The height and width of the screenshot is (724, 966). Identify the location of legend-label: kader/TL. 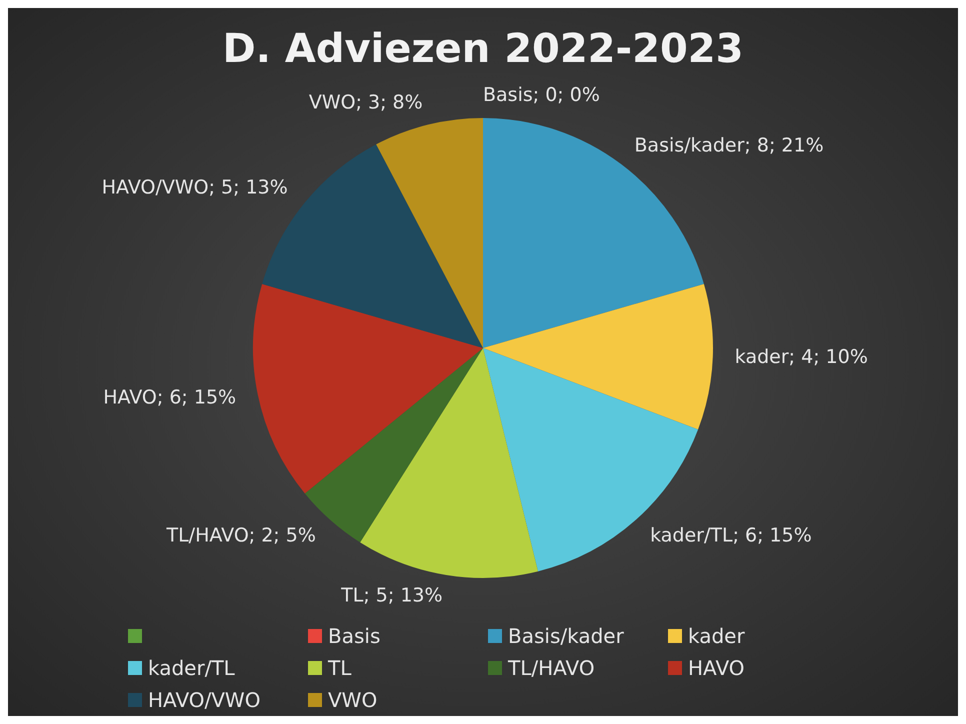
(191, 668).